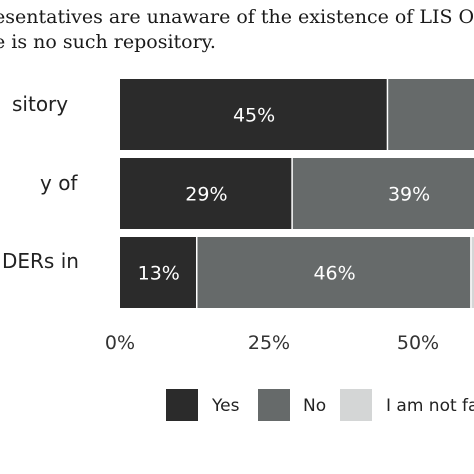 The image size is (474, 474). What do you see at coordinates (431, 114) in the screenshot?
I see `bar-1-no` at bounding box center [431, 114].